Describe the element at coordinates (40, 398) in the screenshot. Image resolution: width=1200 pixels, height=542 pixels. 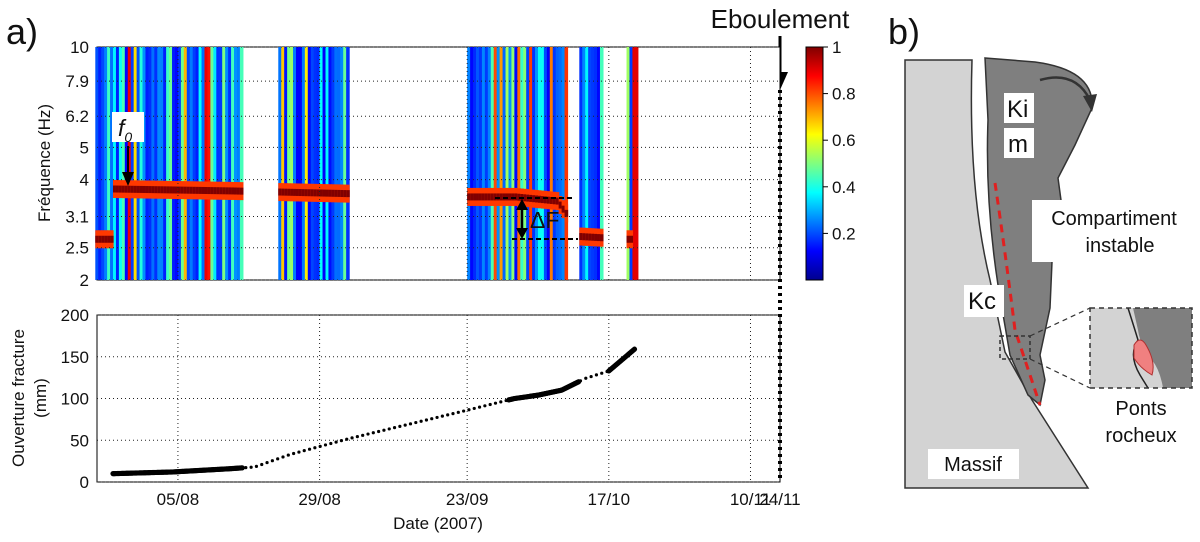
I see `scatter-y-label-line: (mm)` at that location.